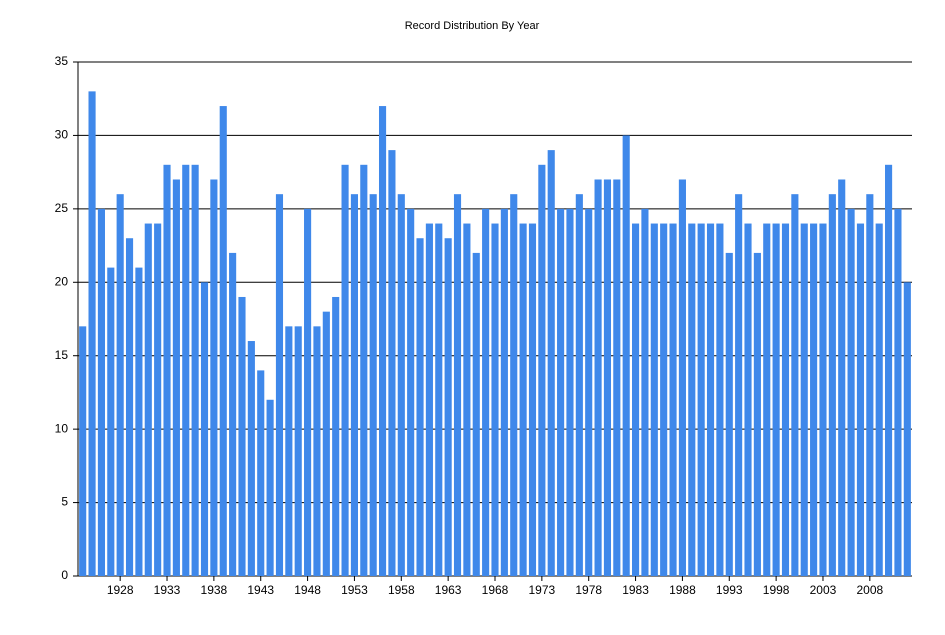 The width and height of the screenshot is (945, 635). Describe the element at coordinates (354, 590) in the screenshot. I see `x-tick-label: 1953` at that location.